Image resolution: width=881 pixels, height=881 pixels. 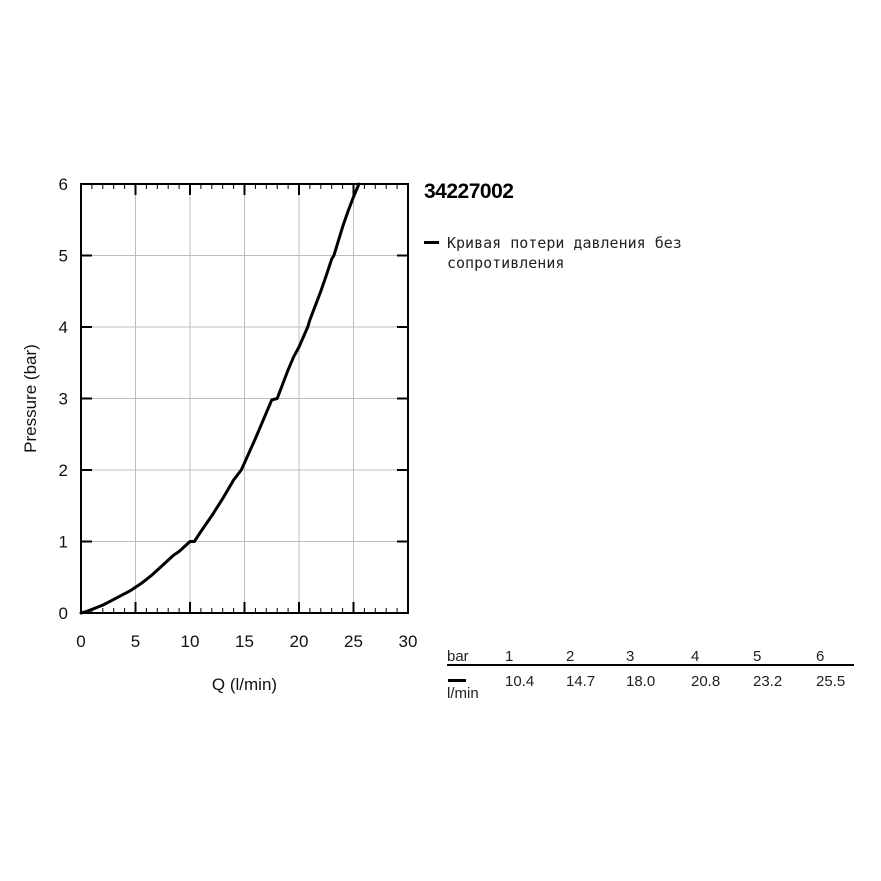 I want to click on flow-table-pressure-cell: 2, so click(x=570, y=656).